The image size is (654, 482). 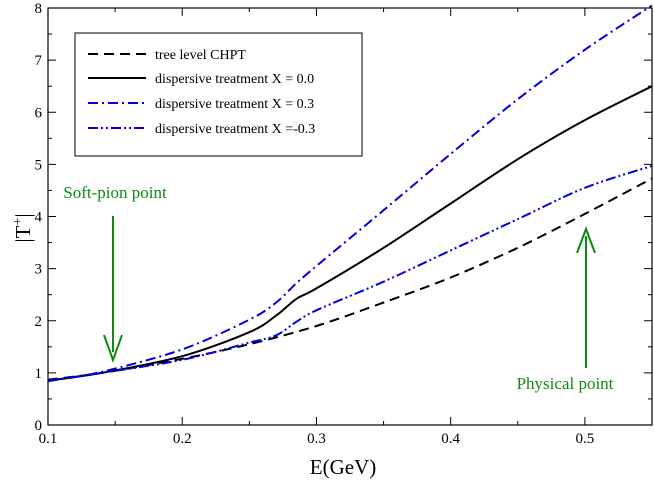 What do you see at coordinates (113, 289) in the screenshot?
I see `soft-pion-arrow` at bounding box center [113, 289].